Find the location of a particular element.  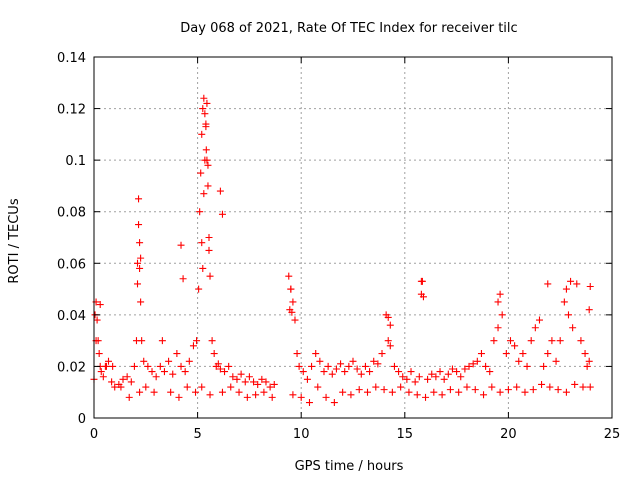

y-tick-label: 0.02 is located at coordinates (71, 367).